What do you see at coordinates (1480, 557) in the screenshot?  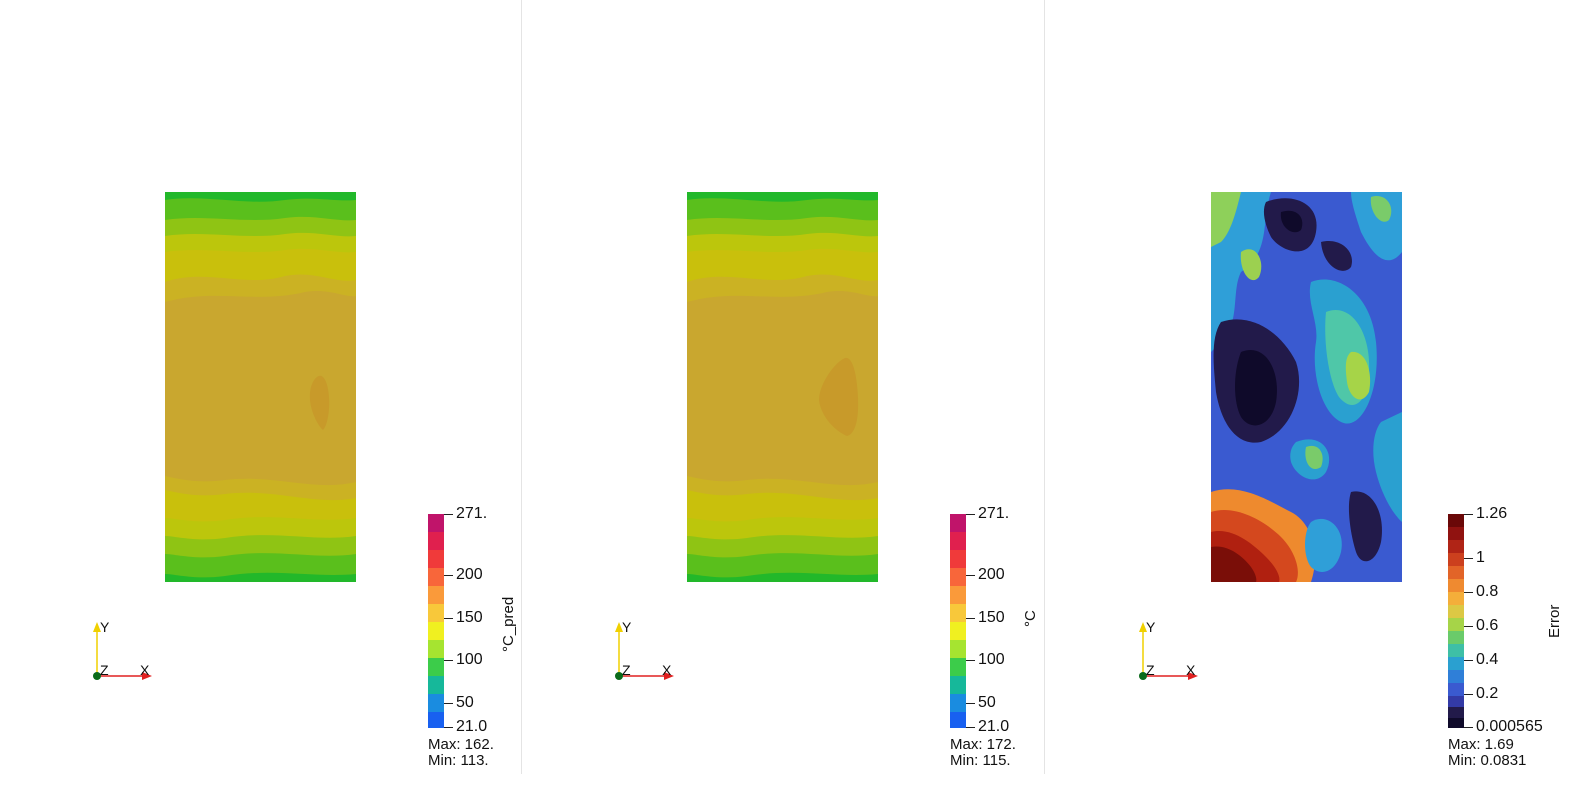 I see `colorbar-tick-label: 1` at bounding box center [1480, 557].